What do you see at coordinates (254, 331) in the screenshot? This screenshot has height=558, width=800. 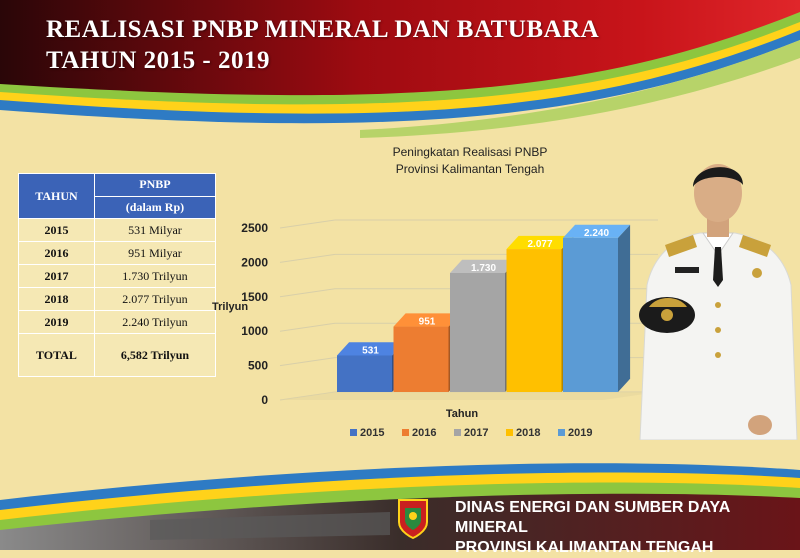 I see `y-tick-label: 1000` at bounding box center [254, 331].